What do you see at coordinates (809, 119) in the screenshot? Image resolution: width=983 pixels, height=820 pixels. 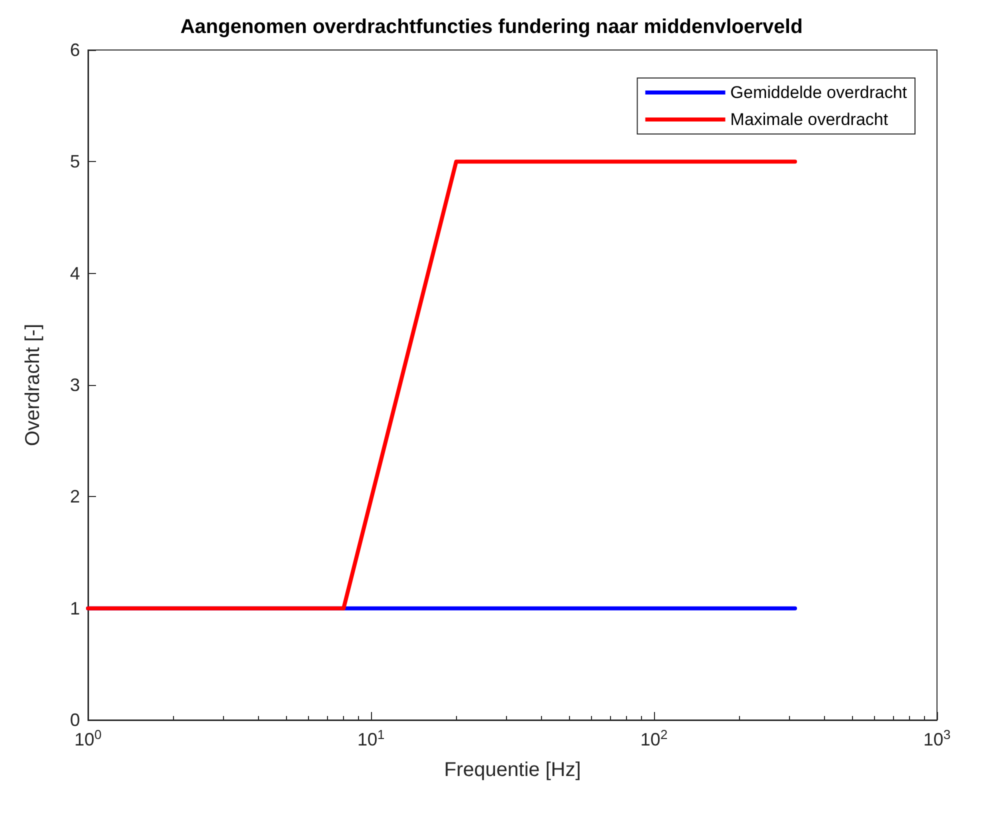 I see `legend-label: Maximale overdracht` at bounding box center [809, 119].